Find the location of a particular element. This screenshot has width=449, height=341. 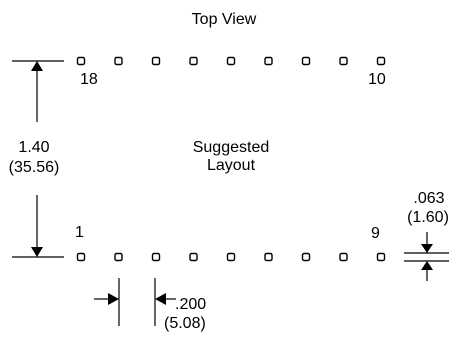

top-view-label: Top View is located at coordinates (224, 19).